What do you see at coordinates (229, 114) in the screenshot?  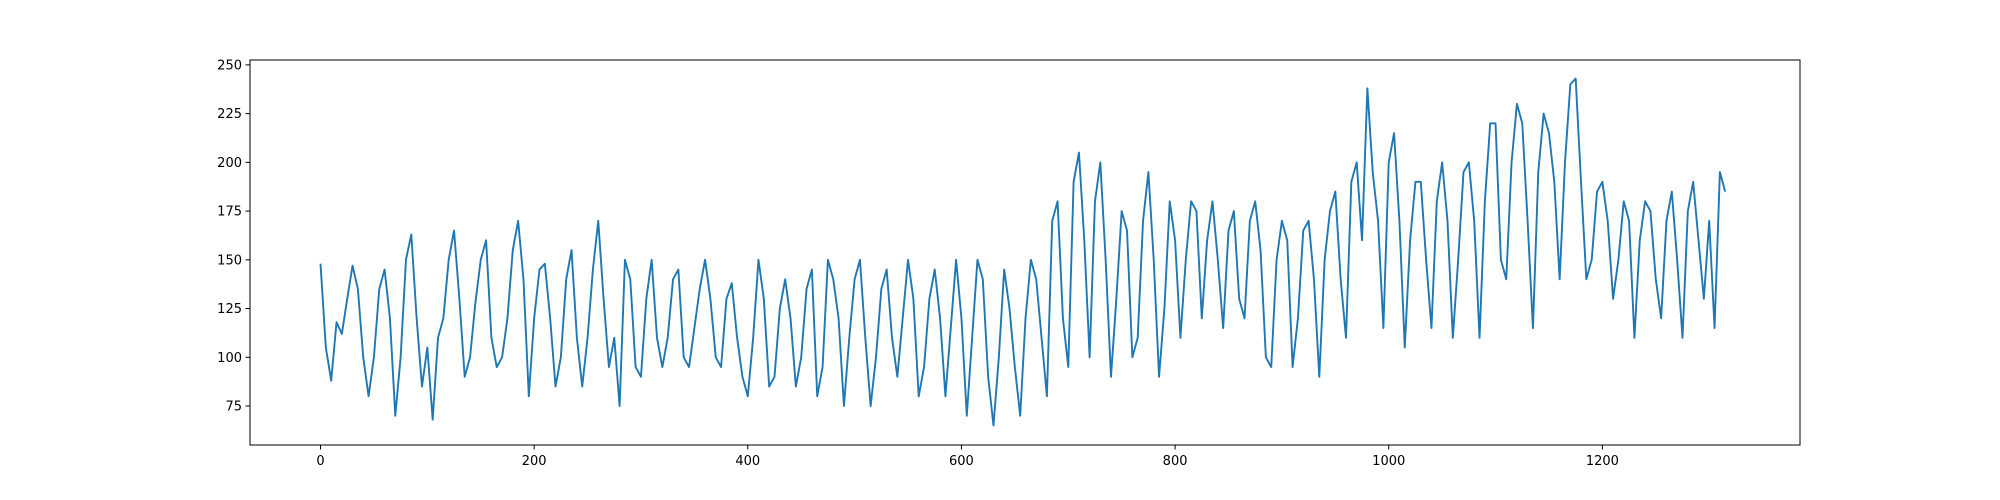 I see `y-tick-label: 225` at bounding box center [229, 114].